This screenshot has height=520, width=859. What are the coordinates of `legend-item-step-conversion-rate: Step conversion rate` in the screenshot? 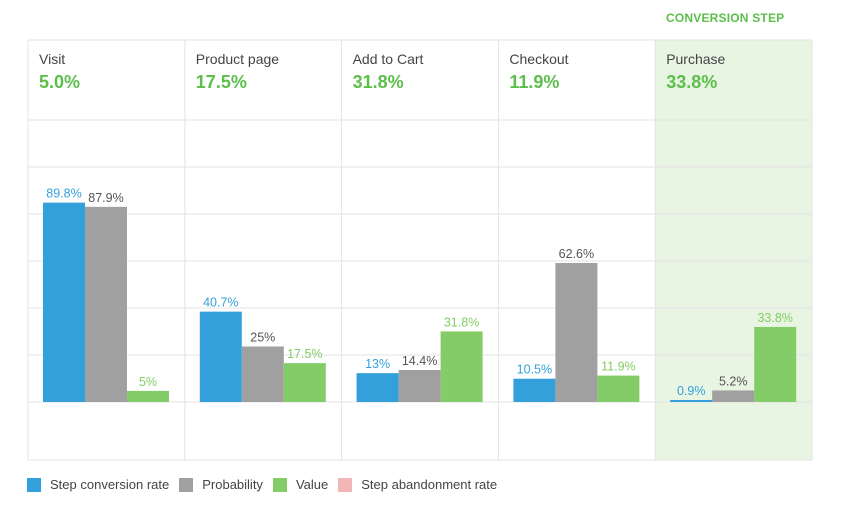 It's located at (98, 484).